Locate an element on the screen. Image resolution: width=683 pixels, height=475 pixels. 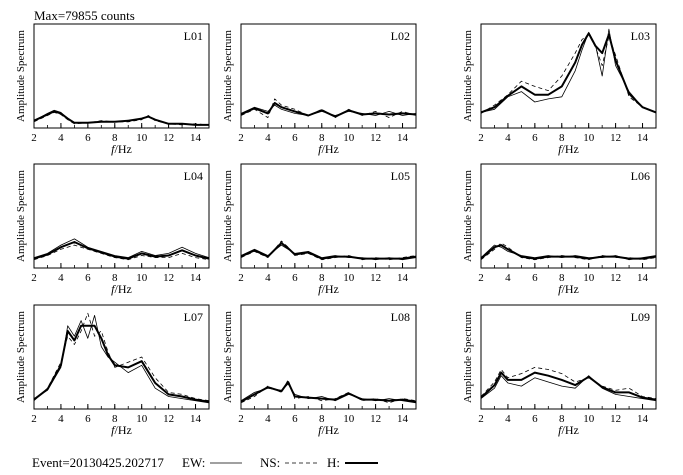
panel-label: L04 is located at coordinates (193, 176).